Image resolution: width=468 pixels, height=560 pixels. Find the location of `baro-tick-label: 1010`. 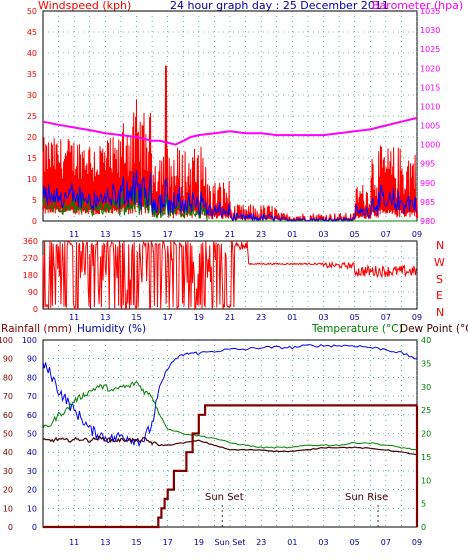

baro-tick-label: 1010 is located at coordinates (430, 106).